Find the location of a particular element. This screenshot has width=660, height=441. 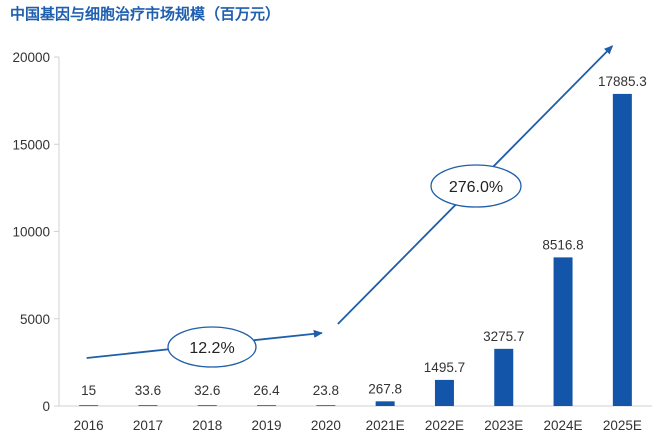

y-tick-label: 0 is located at coordinates (46, 406).